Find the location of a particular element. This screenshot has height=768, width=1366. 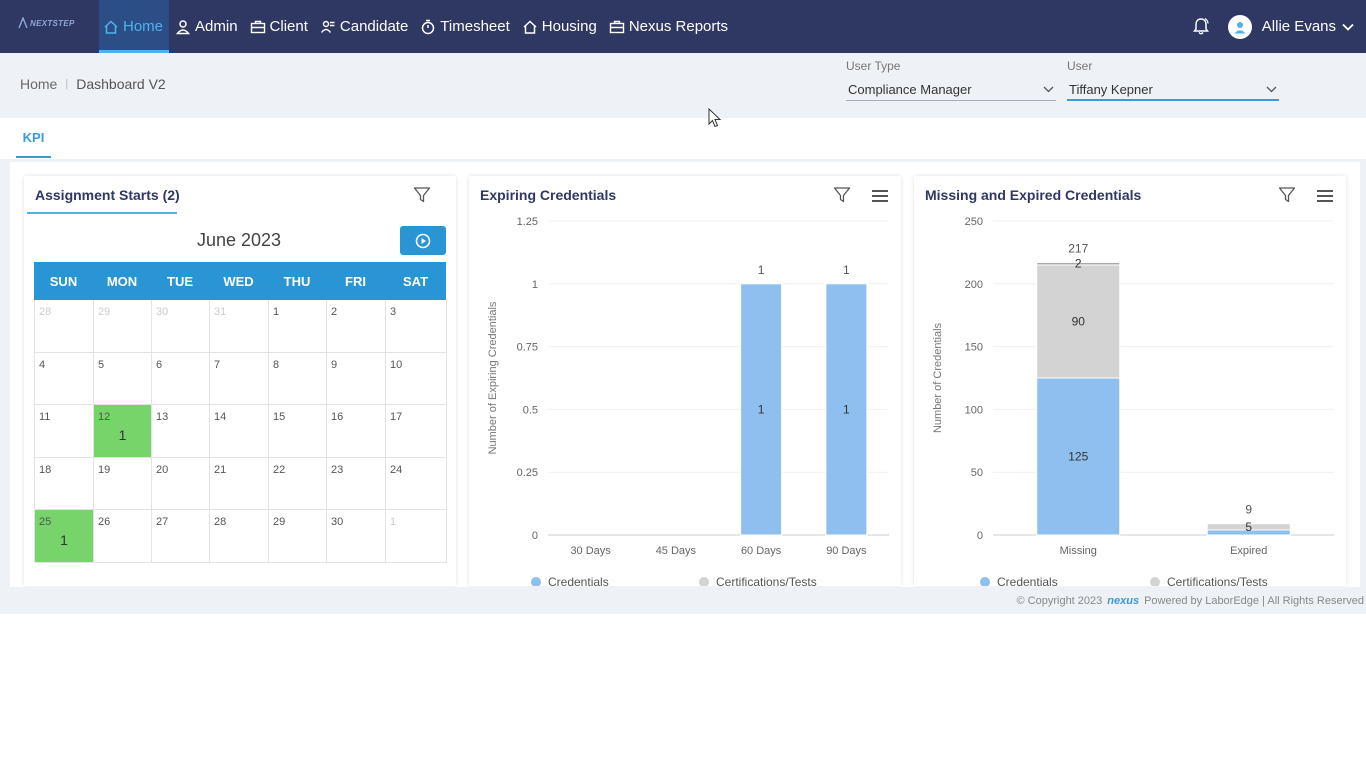

nav-item-home: Home is located at coordinates (134, 26).